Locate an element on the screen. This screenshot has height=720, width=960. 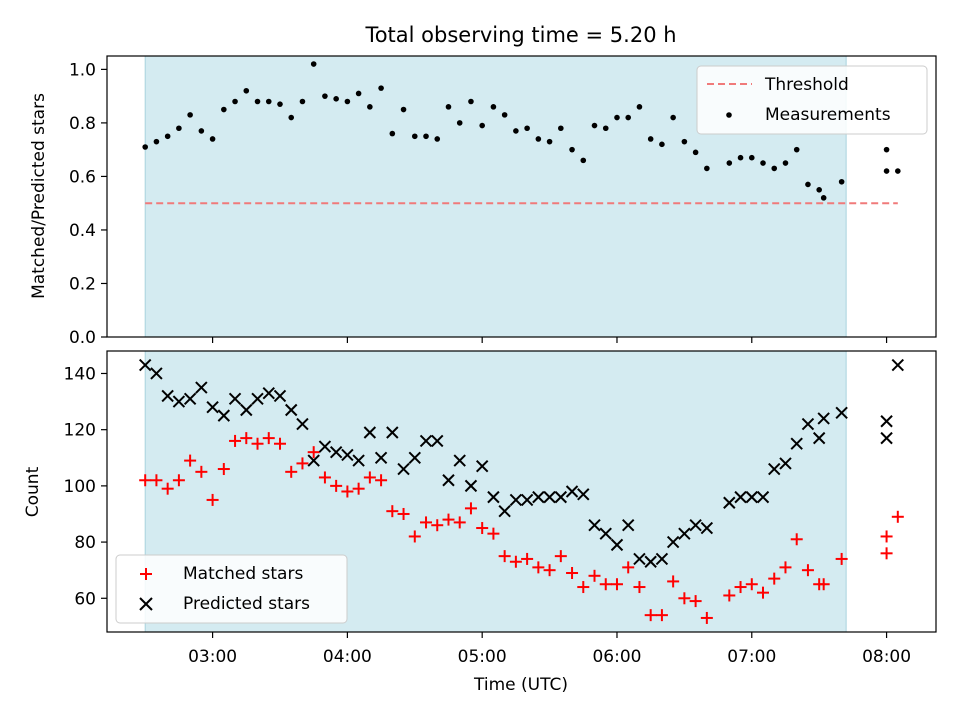
chart-title: Total observing time = 5.20 h is located at coordinates (520, 35).